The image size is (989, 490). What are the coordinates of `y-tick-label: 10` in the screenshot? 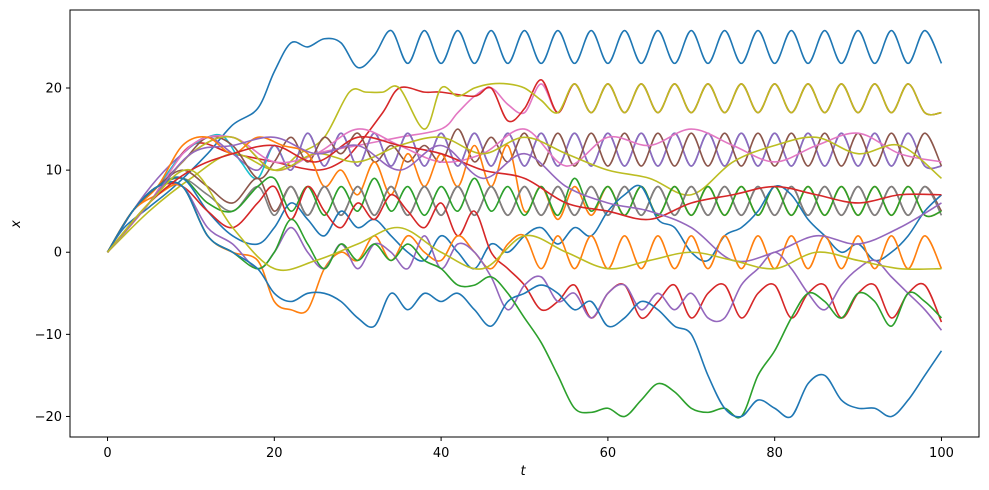 It's located at (53, 171).